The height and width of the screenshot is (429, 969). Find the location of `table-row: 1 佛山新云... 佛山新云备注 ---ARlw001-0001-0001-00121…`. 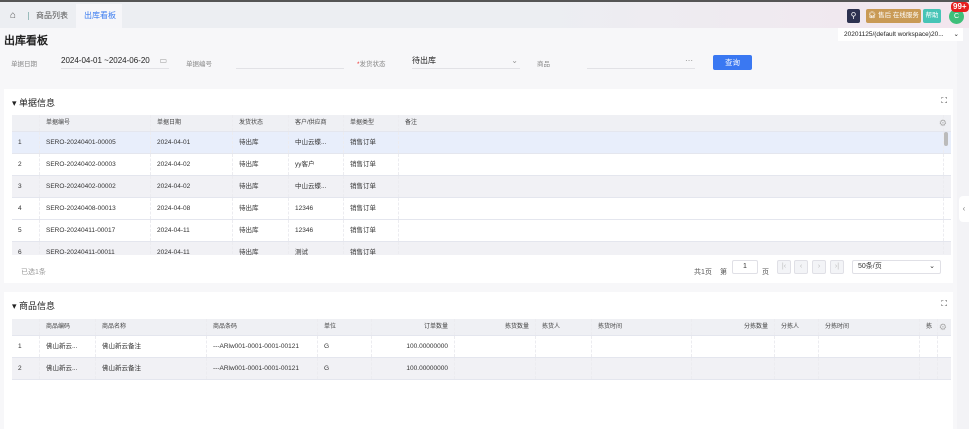

table-row: 1 佛山新云... 佛山新云备注 ---ARlw001-0001-0001-00121… is located at coordinates (481, 347).